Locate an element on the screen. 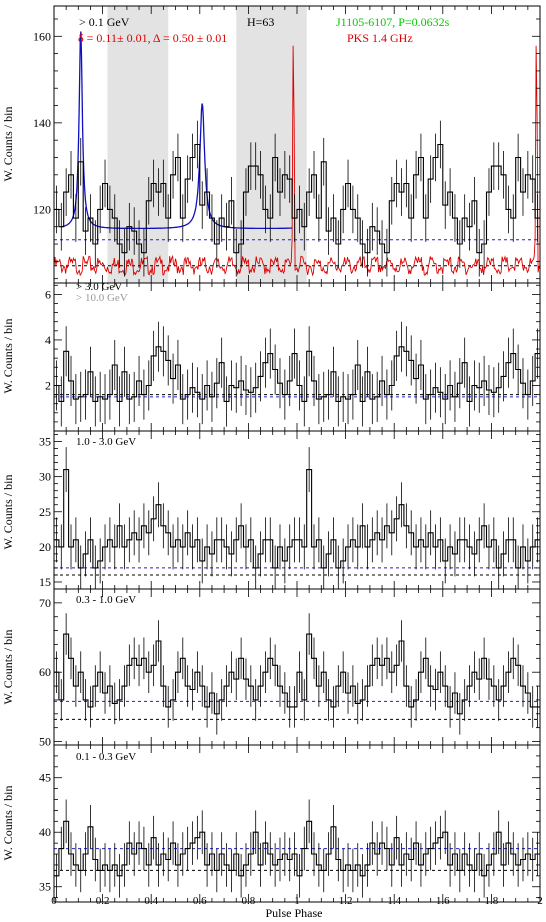 This screenshot has width=546, height=922. panel-0-pulsar-label: J1105-6107, P=0.0632s is located at coordinates (393, 22).